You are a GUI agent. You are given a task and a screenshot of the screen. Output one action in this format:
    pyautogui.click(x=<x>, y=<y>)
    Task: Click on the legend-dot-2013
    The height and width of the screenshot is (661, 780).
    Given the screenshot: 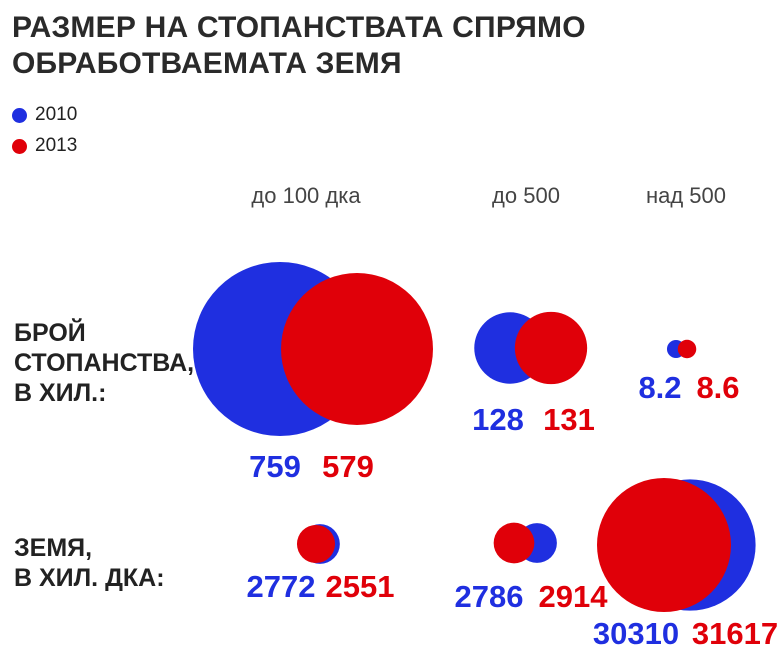 What is the action you would take?
    pyautogui.click(x=19, y=146)
    